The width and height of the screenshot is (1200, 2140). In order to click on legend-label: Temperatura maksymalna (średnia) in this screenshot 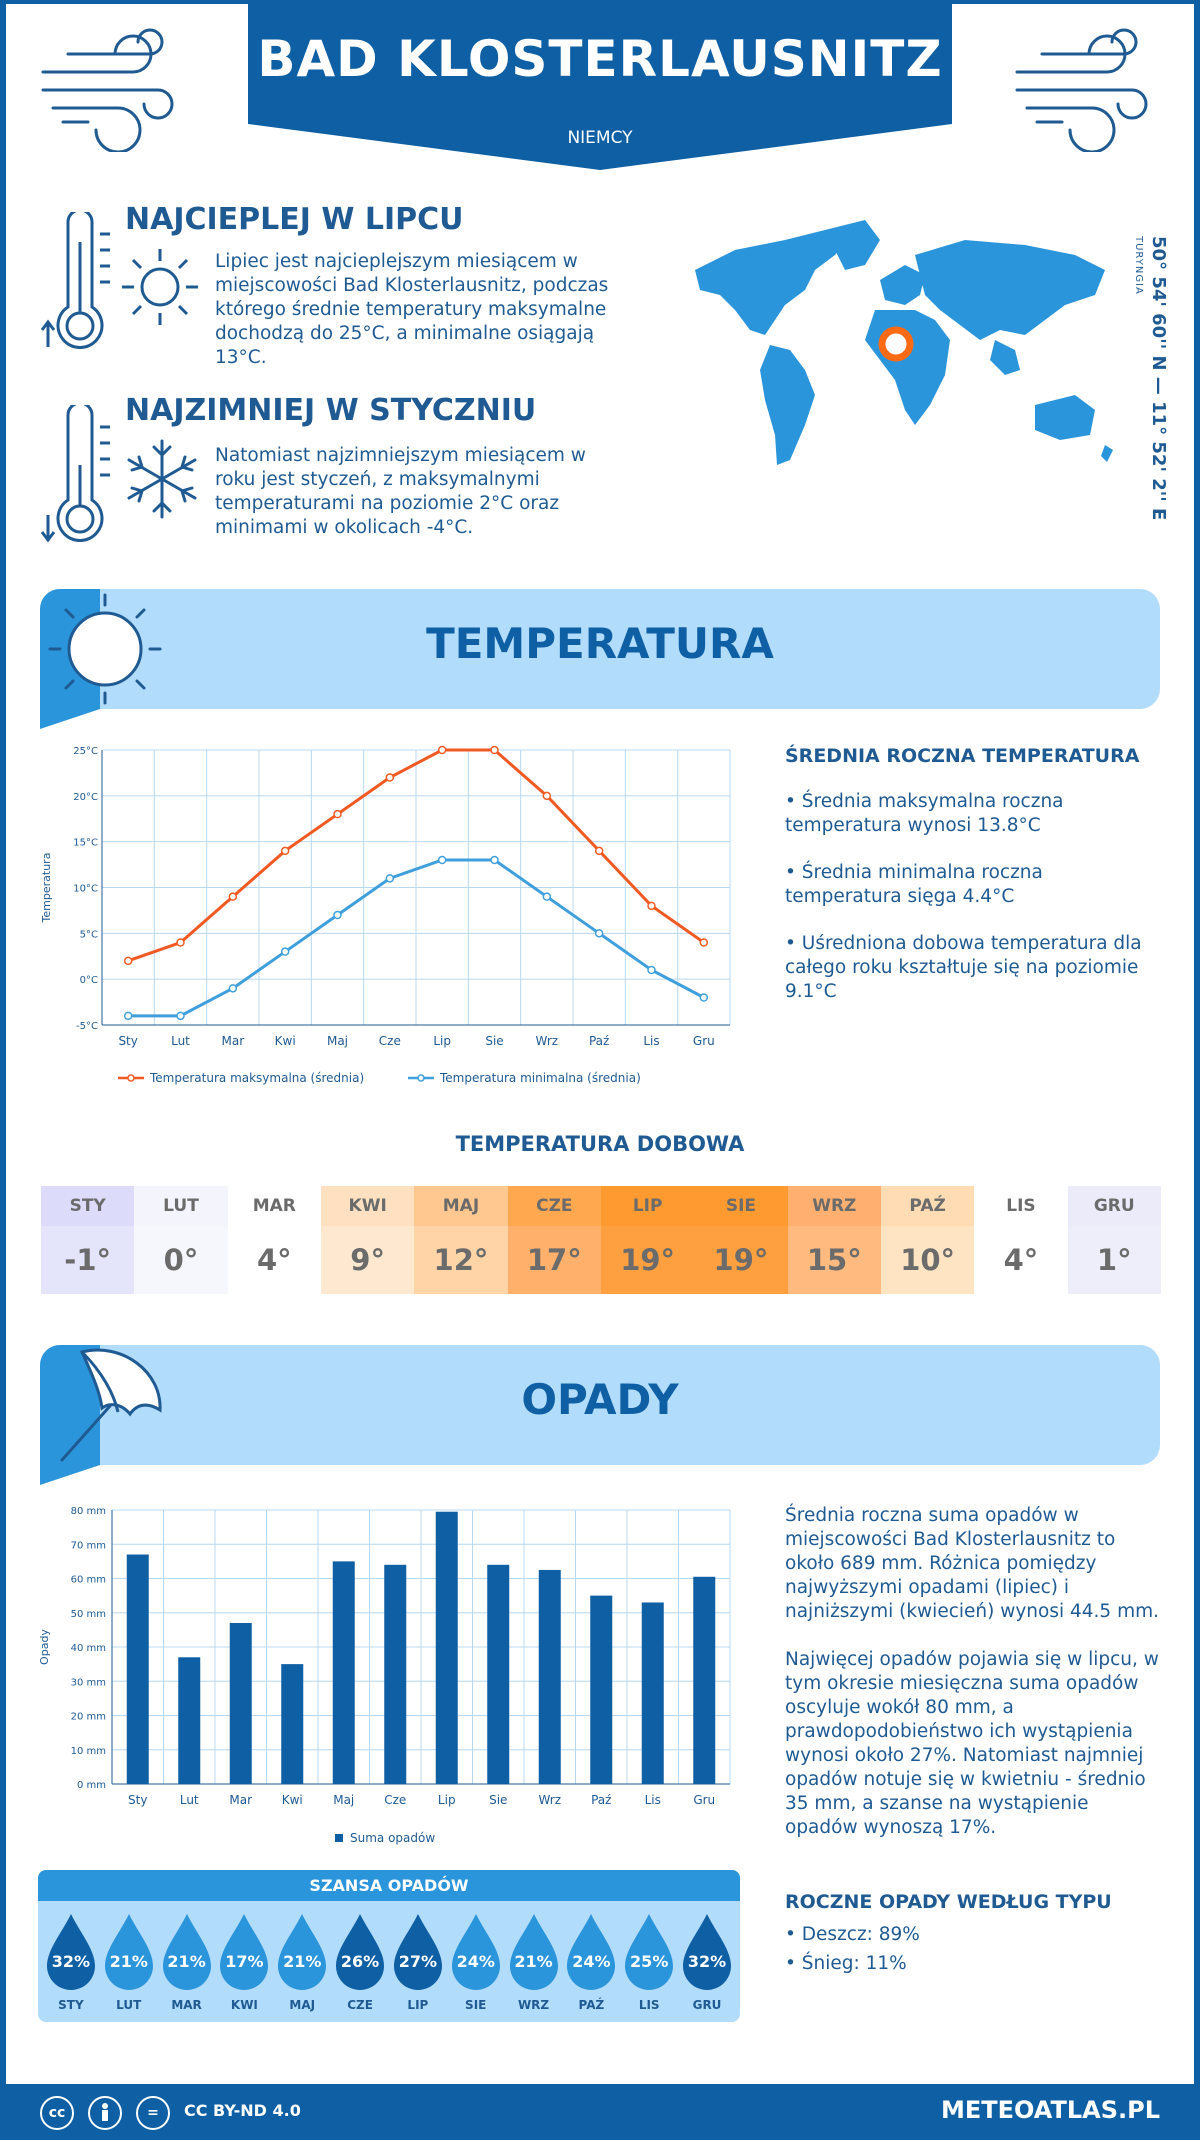, I will do `click(256, 1078)`.